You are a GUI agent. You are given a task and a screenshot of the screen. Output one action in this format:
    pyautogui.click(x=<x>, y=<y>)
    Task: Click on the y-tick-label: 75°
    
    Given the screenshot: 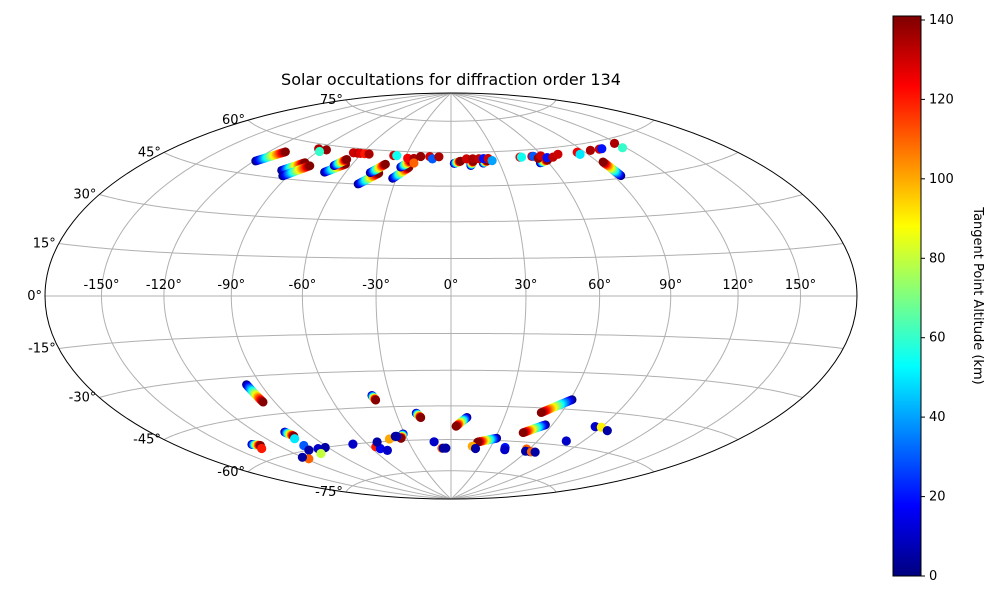 What is the action you would take?
    pyautogui.click(x=331, y=100)
    